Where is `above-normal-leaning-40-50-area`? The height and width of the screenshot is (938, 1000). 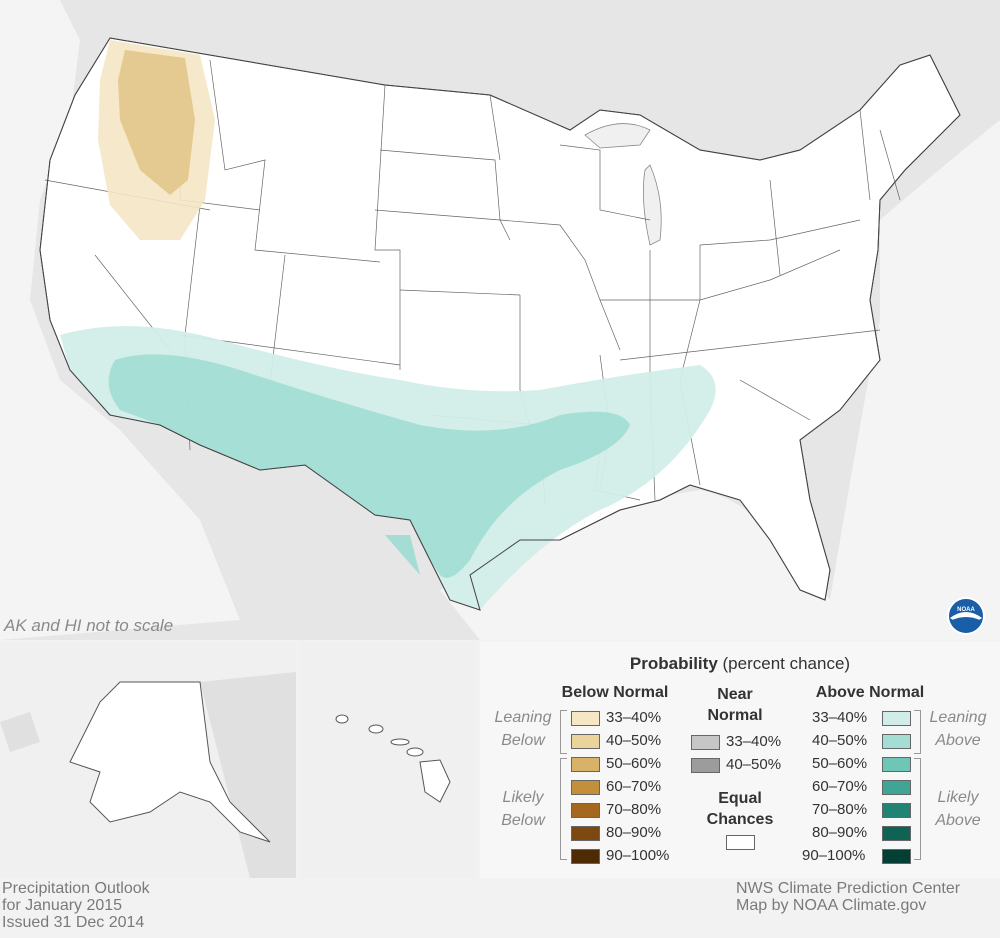 above-normal-leaning-40-50-area is located at coordinates (369, 466).